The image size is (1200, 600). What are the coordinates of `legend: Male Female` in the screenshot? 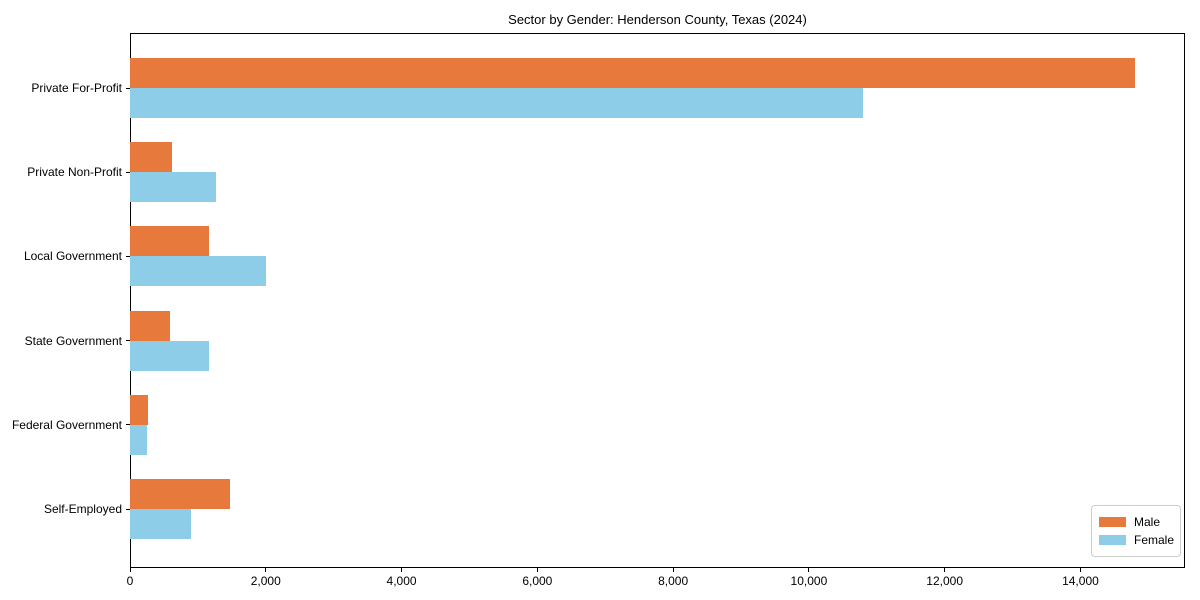 It's located at (1136, 531).